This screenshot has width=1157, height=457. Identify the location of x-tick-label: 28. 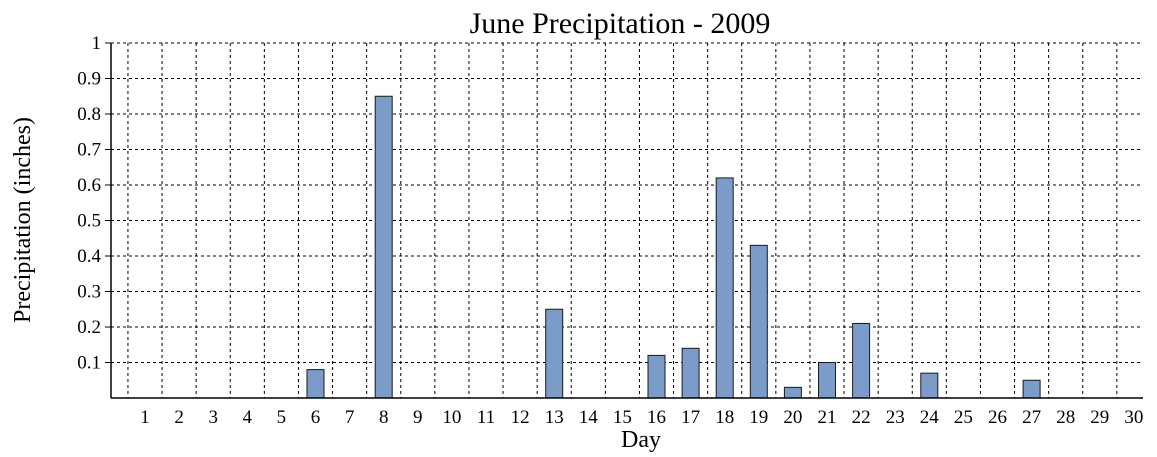
(1065, 417).